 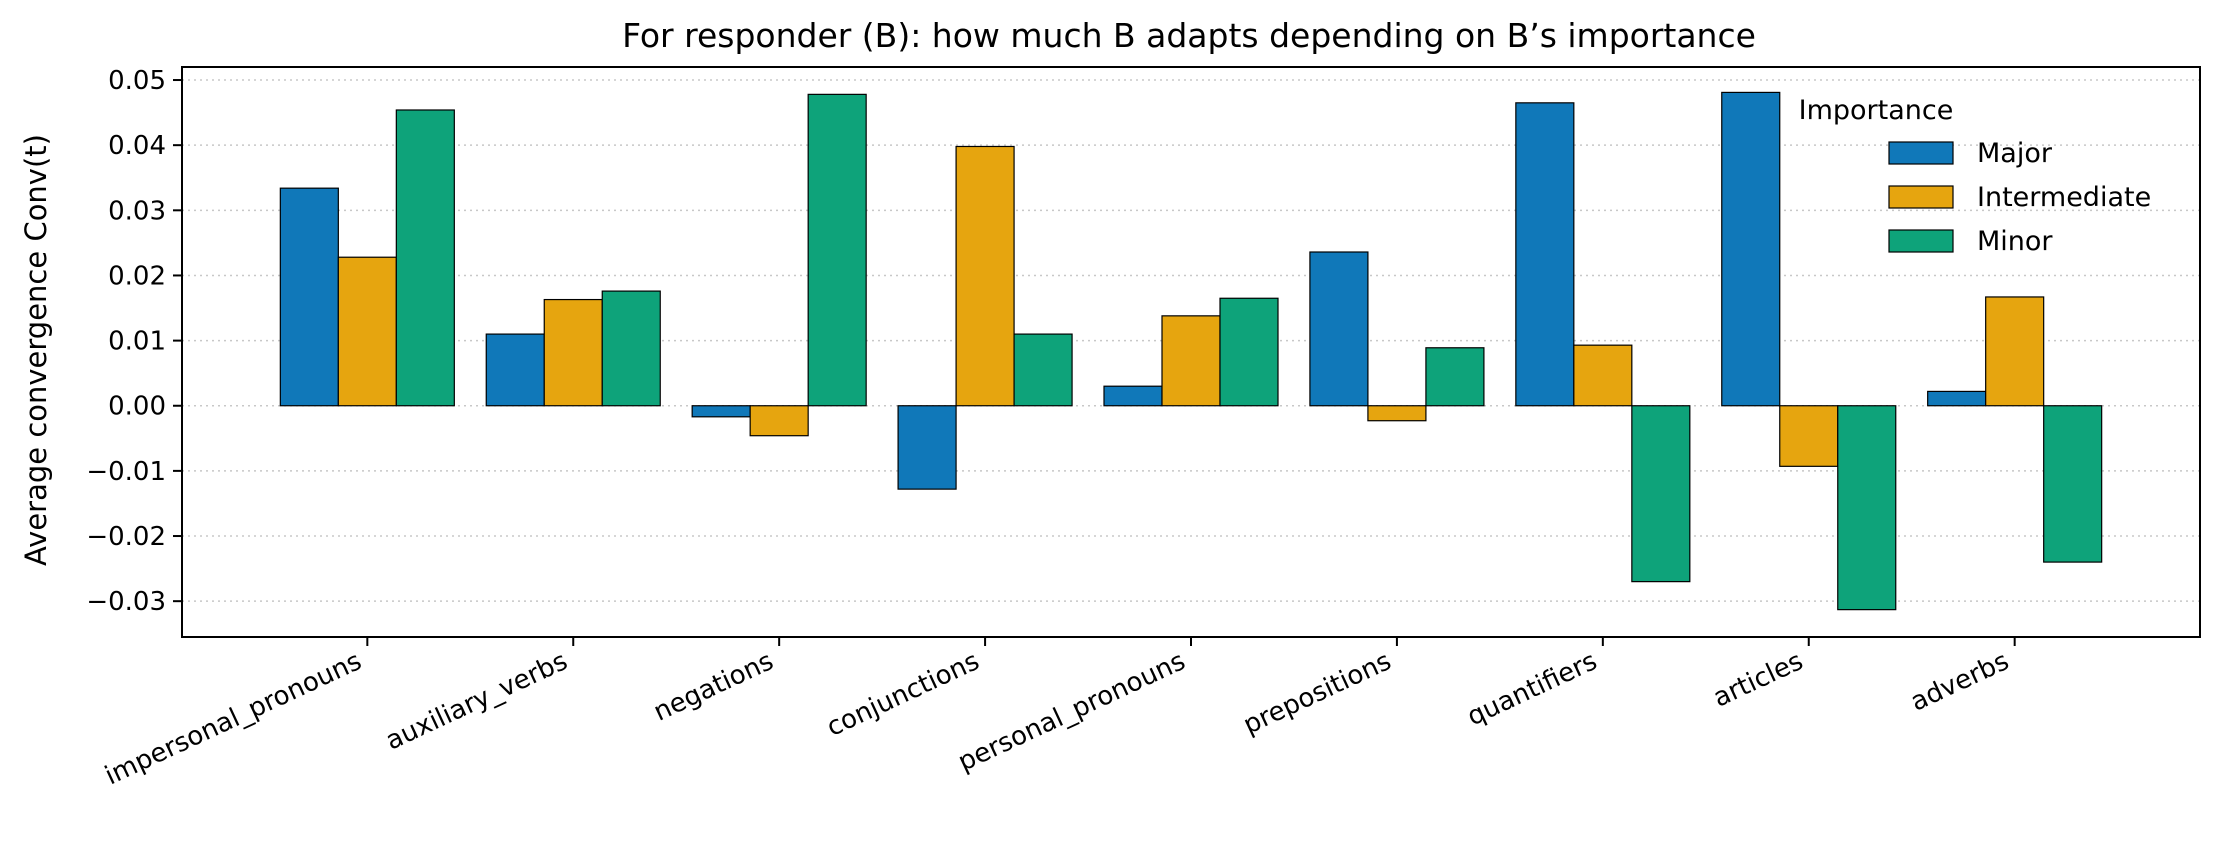 What do you see at coordinates (713, 686) in the screenshot?
I see `x-tick-label: negations` at bounding box center [713, 686].